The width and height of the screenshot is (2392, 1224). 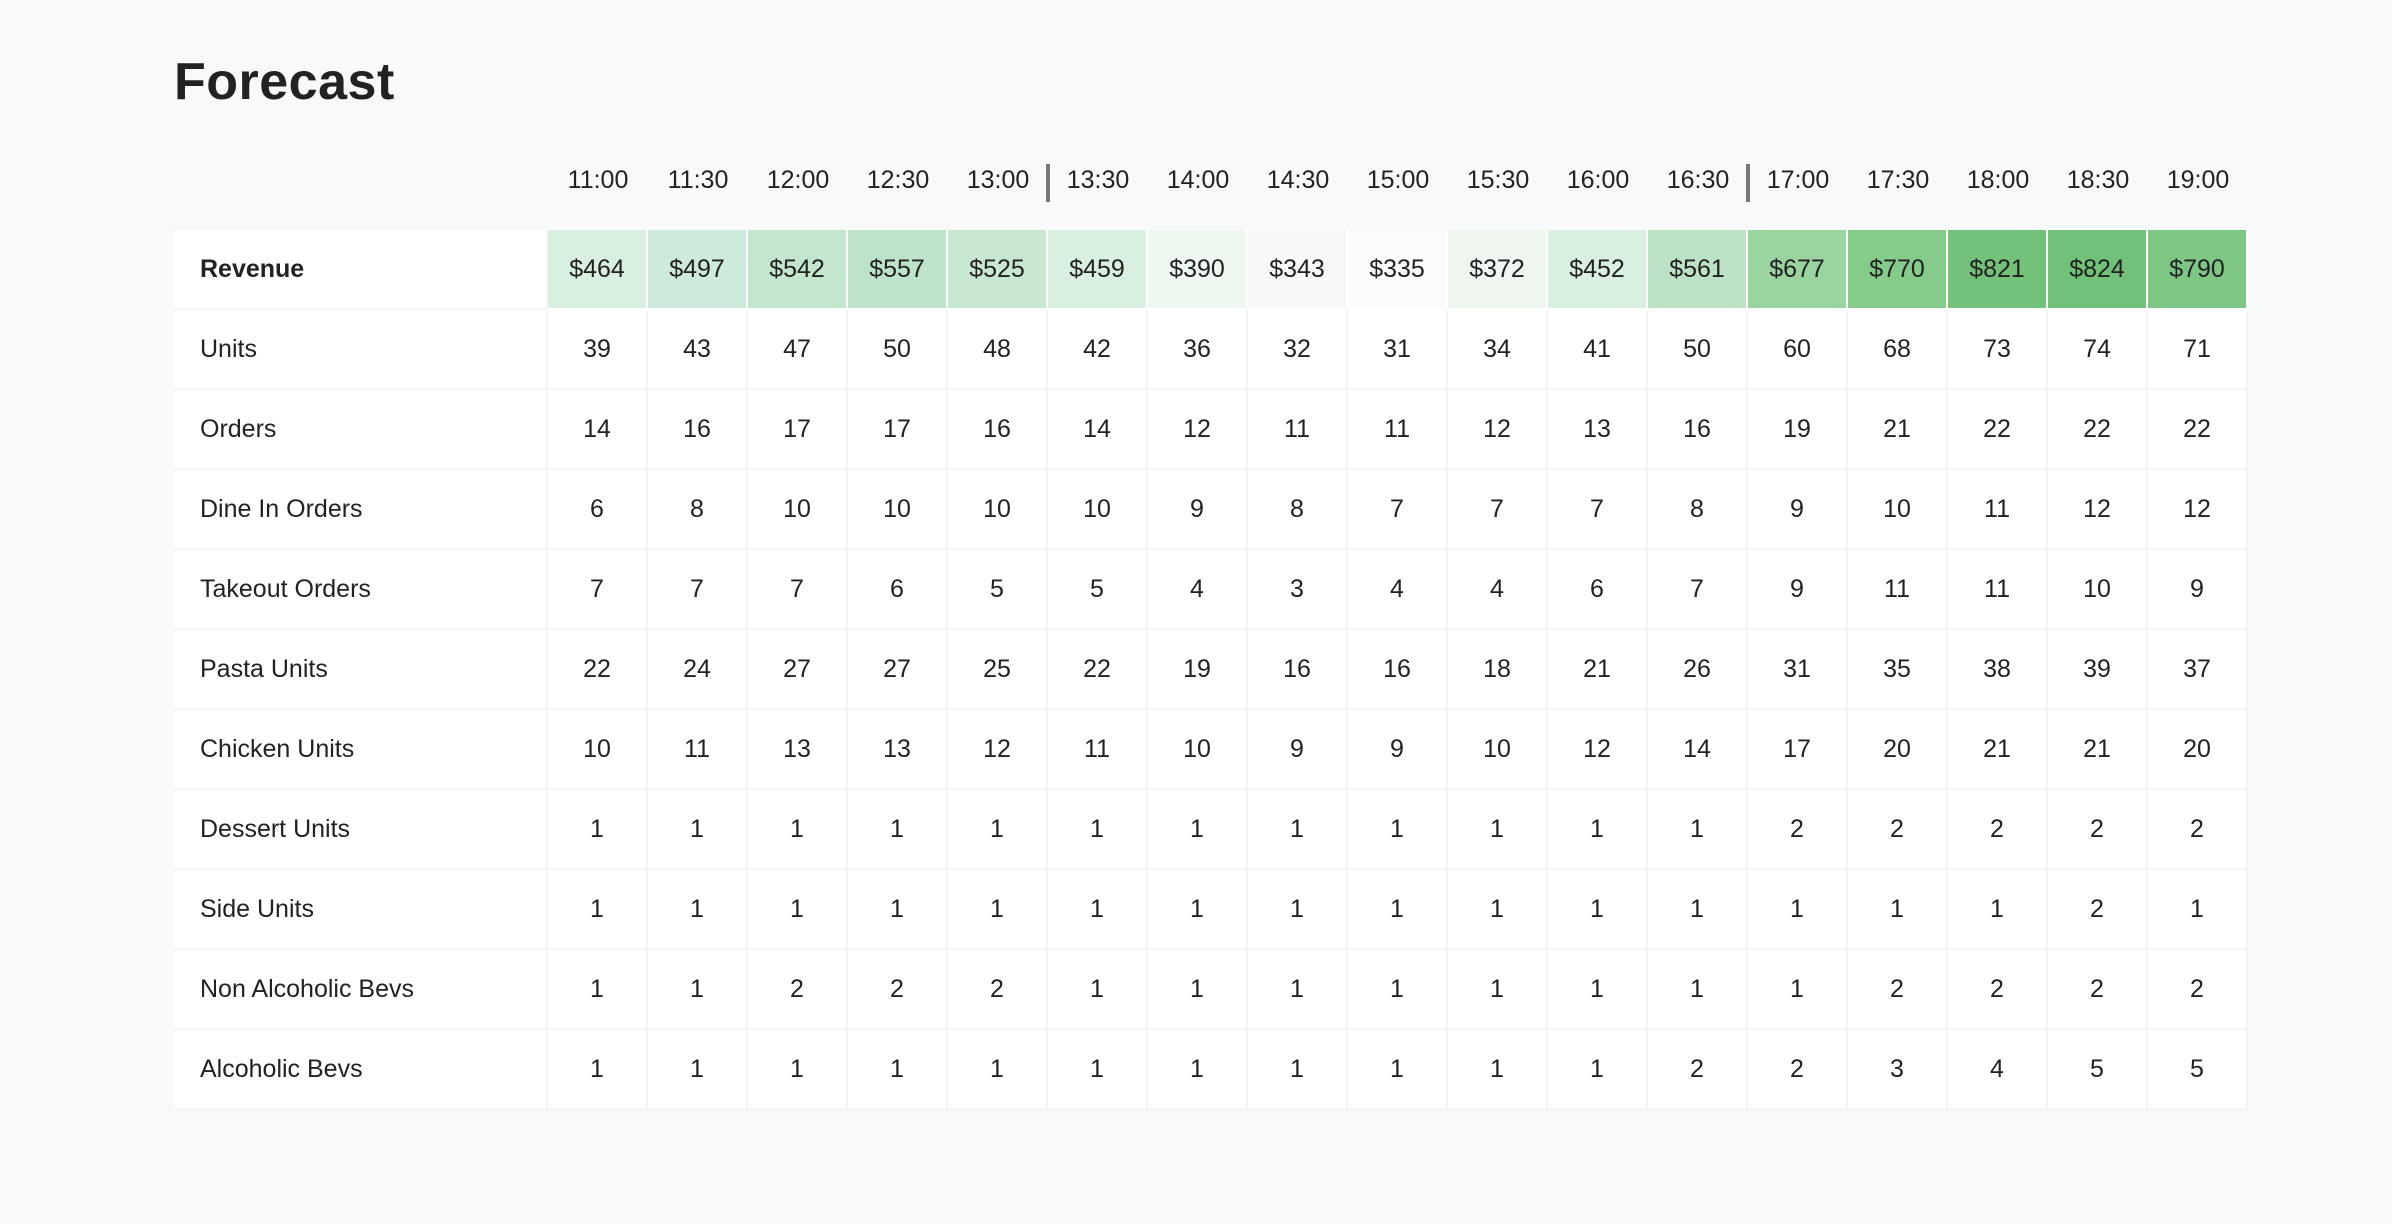 I want to click on value-cell: 31, so click(x=1398, y=350).